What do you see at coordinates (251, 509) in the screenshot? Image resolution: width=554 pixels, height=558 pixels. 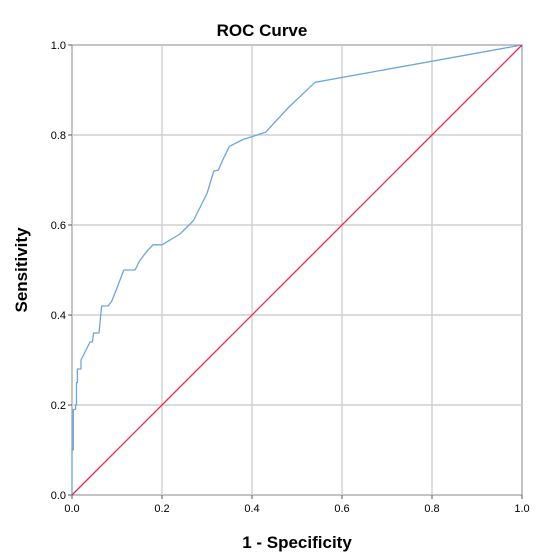 I see `x-tick-label: 0.4` at bounding box center [251, 509].